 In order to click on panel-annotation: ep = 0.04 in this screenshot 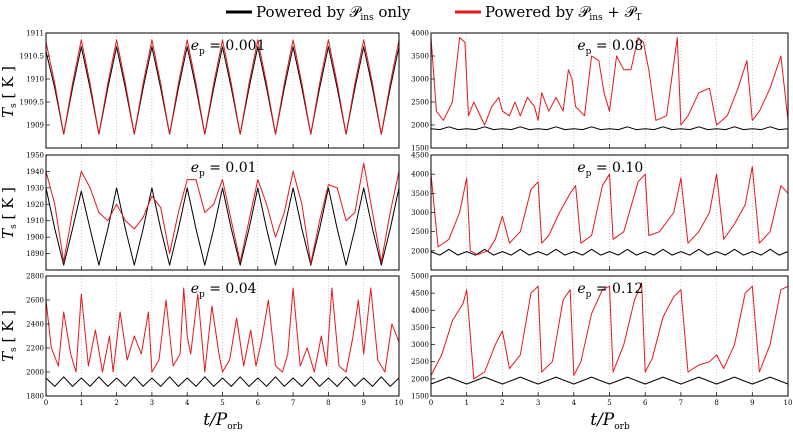, I will do `click(224, 290)`.